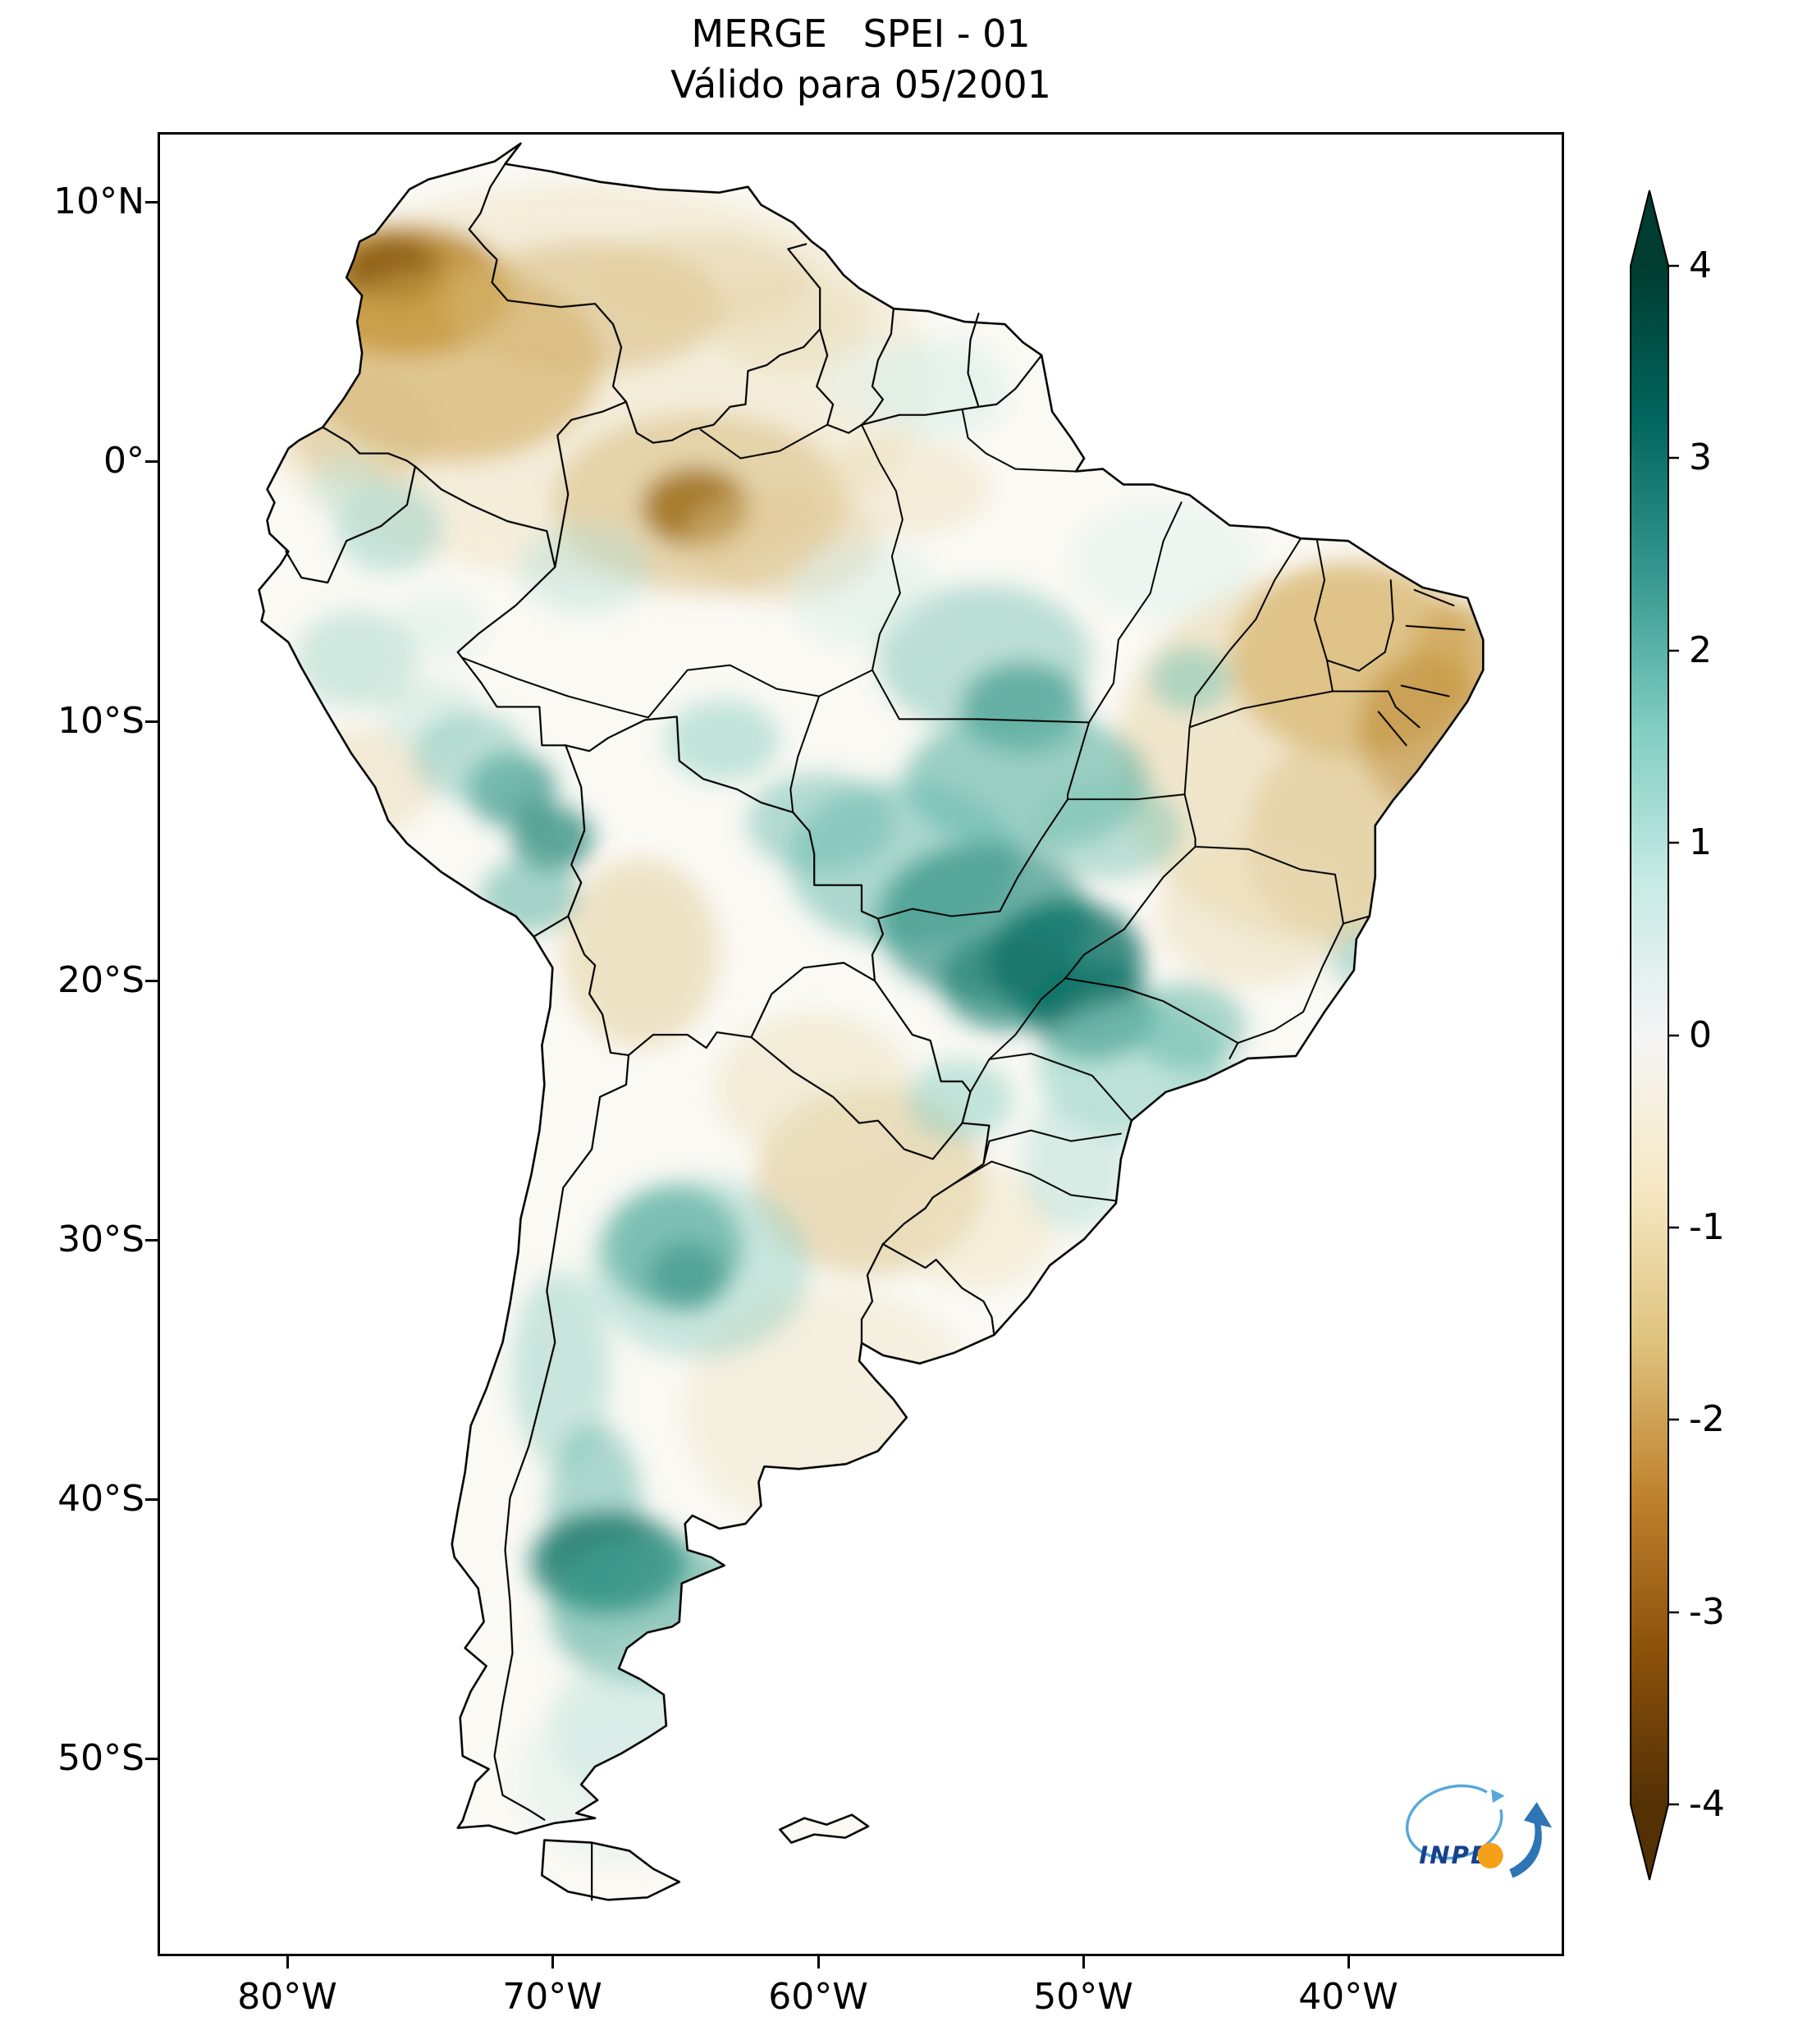  Describe the element at coordinates (1700, 457) in the screenshot. I see `colorbar-tick-label: 3` at that location.